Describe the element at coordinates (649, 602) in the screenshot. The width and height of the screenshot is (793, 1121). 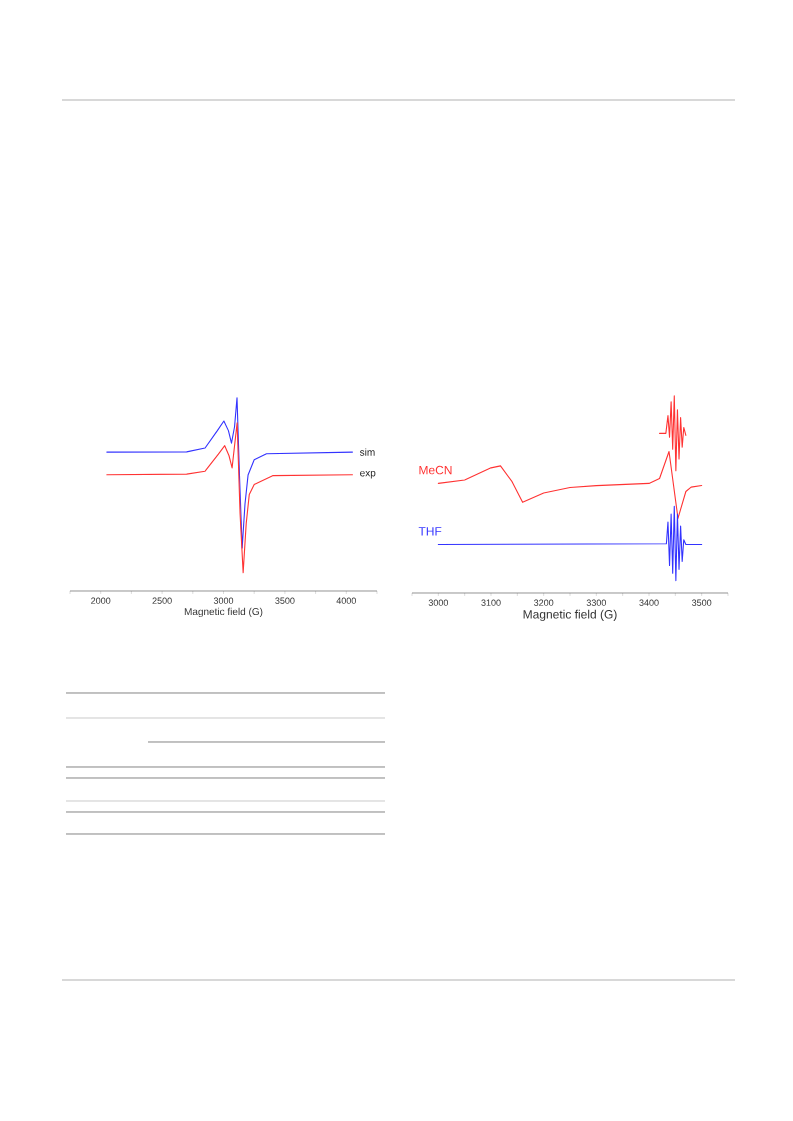
I see `x-tick-label: 3400` at that location.